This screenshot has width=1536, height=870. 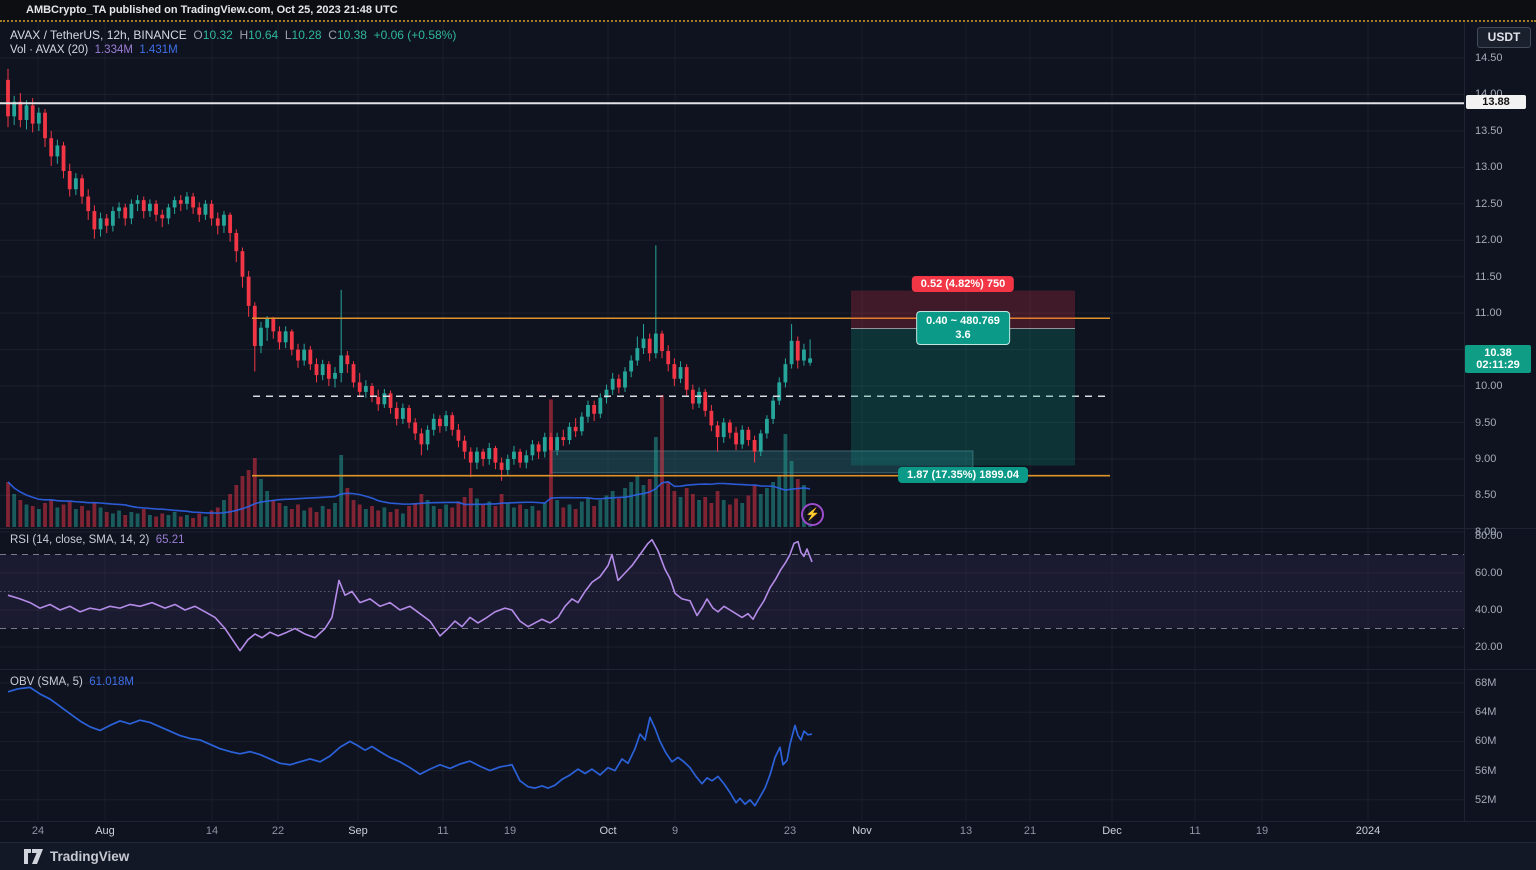 I want to click on time-tick: Aug, so click(x=105, y=831).